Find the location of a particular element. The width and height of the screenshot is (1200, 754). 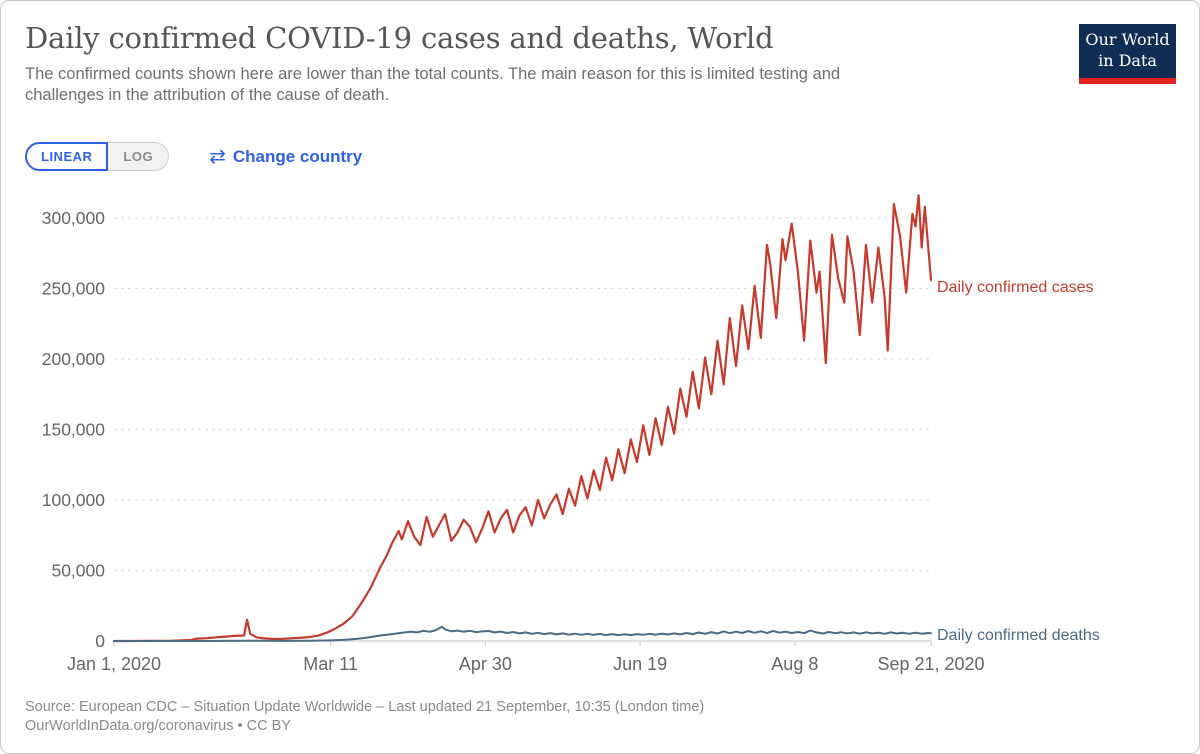

owid-logo-line-2: in Data is located at coordinates (1127, 60).